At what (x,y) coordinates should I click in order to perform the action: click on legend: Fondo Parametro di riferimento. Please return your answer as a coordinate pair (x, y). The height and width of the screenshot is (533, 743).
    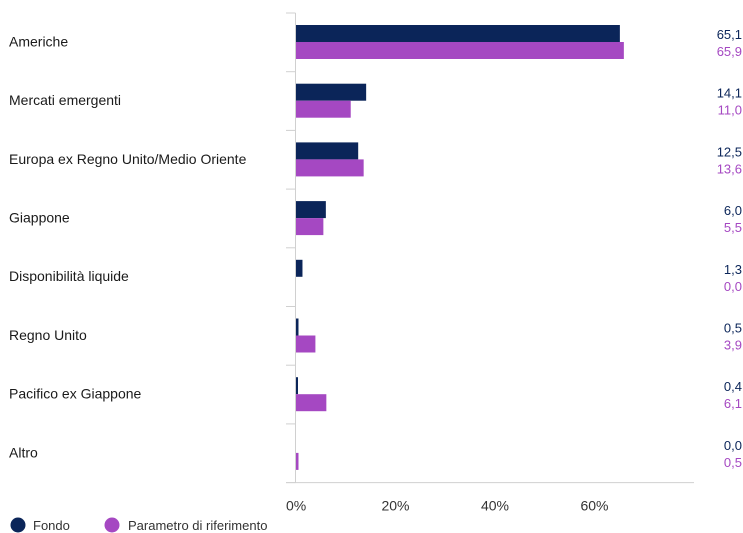
    Looking at the image, I should click on (138, 525).